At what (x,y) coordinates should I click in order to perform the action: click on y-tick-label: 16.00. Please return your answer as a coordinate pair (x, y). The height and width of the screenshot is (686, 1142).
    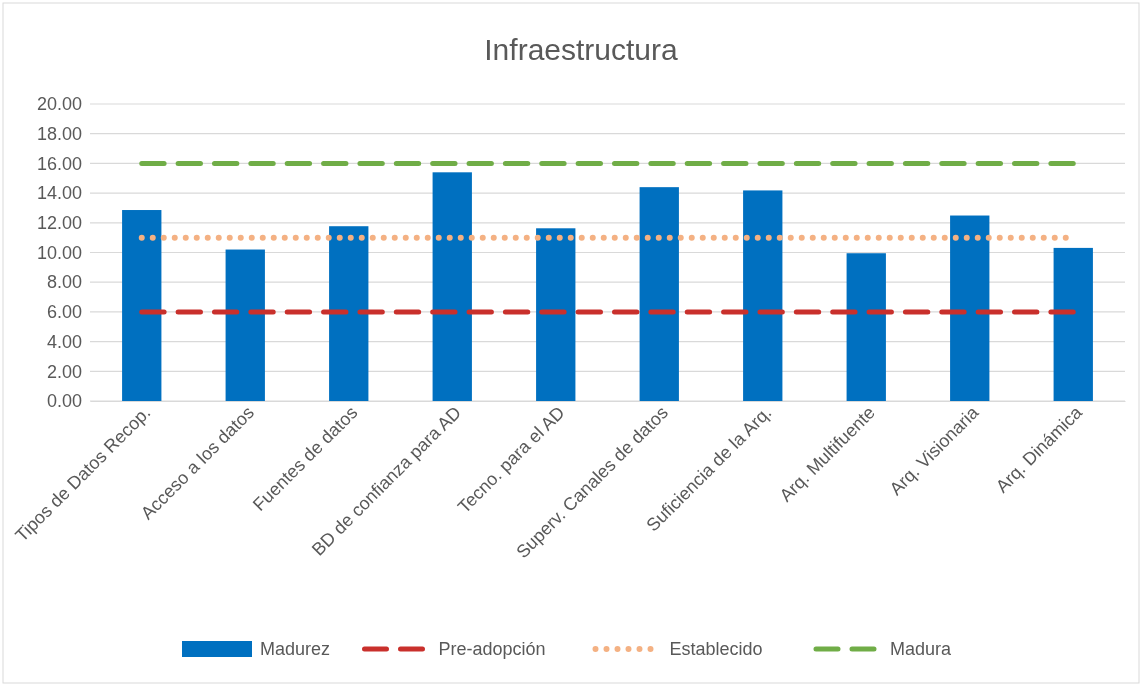
    Looking at the image, I should click on (59, 163).